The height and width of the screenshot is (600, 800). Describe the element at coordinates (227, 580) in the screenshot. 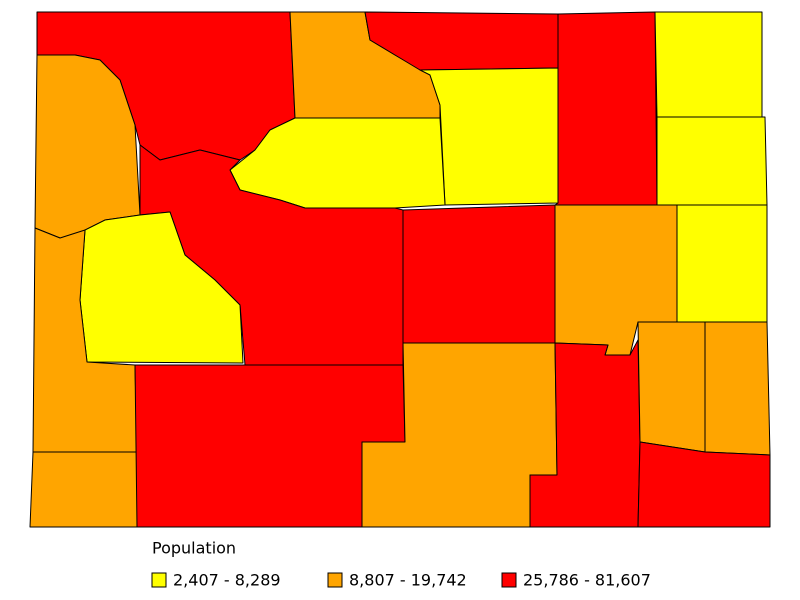

I see `legend-label: 2,407 - 8,289` at that location.